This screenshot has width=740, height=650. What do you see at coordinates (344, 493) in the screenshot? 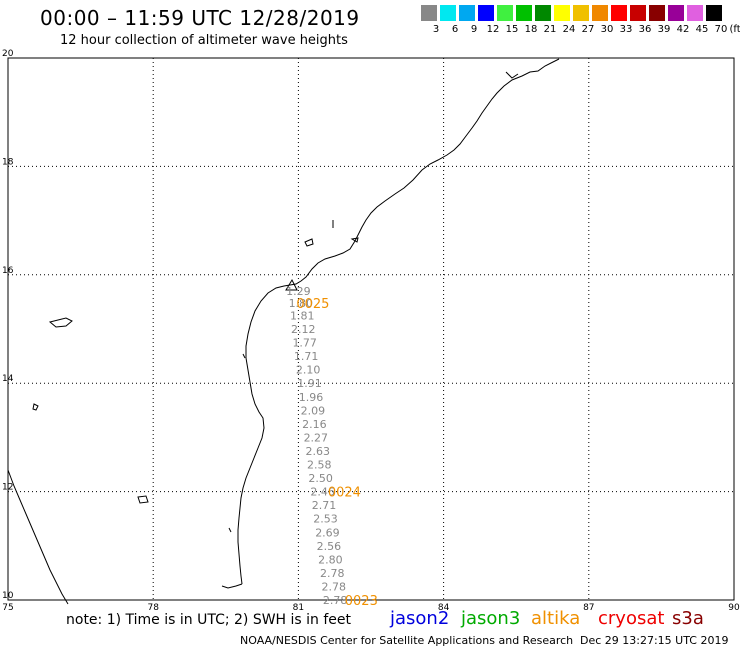
I see `pass-time-label: 0024` at bounding box center [344, 493].